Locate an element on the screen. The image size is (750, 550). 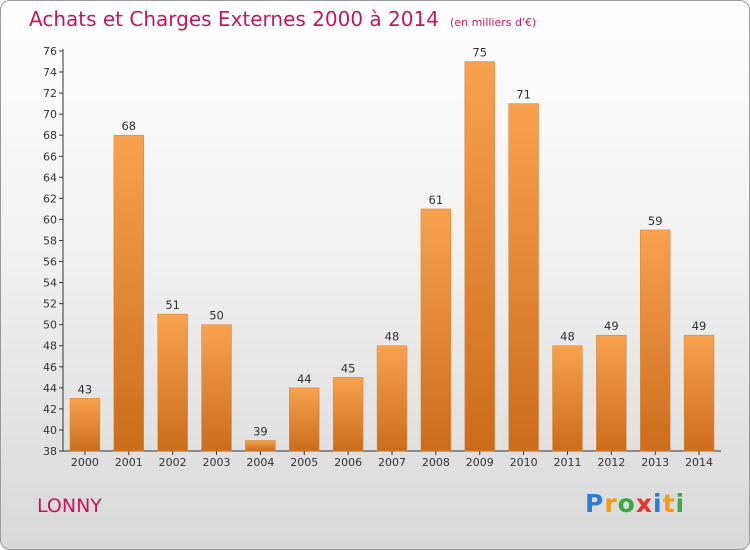
data-label: 59 is located at coordinates (655, 221).